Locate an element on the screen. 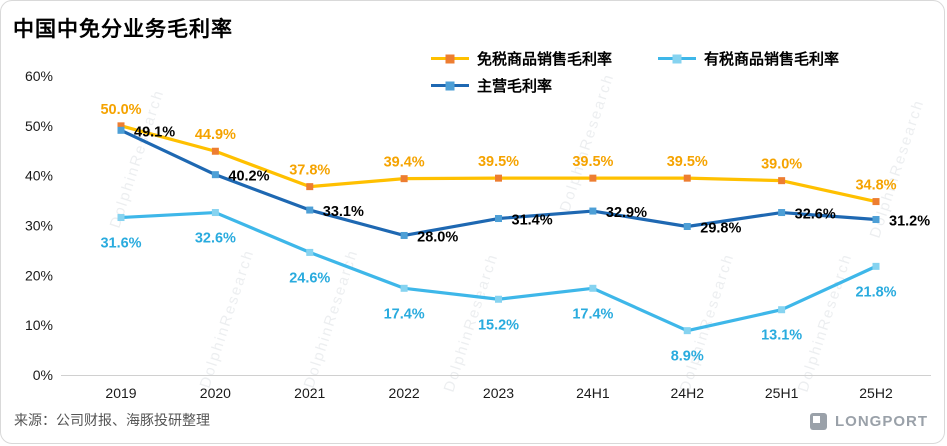  taxed-value-label: 32.6% is located at coordinates (215, 239).